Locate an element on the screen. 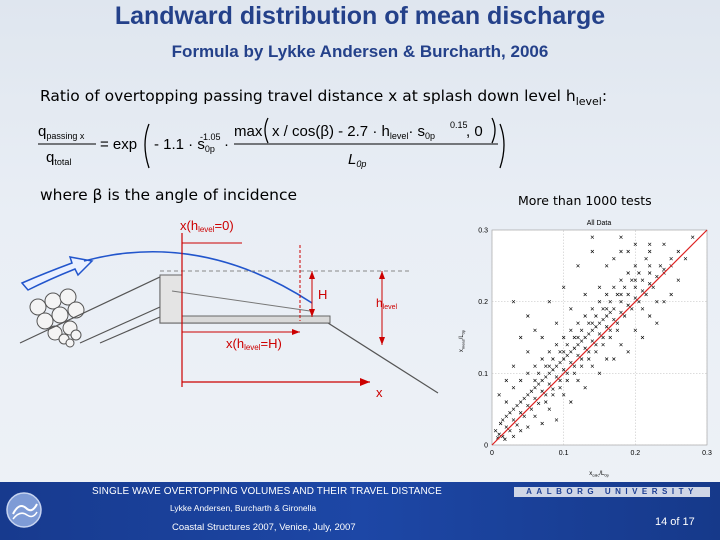  formula-num-tail-sup: 0.15 is located at coordinates (459, 125).